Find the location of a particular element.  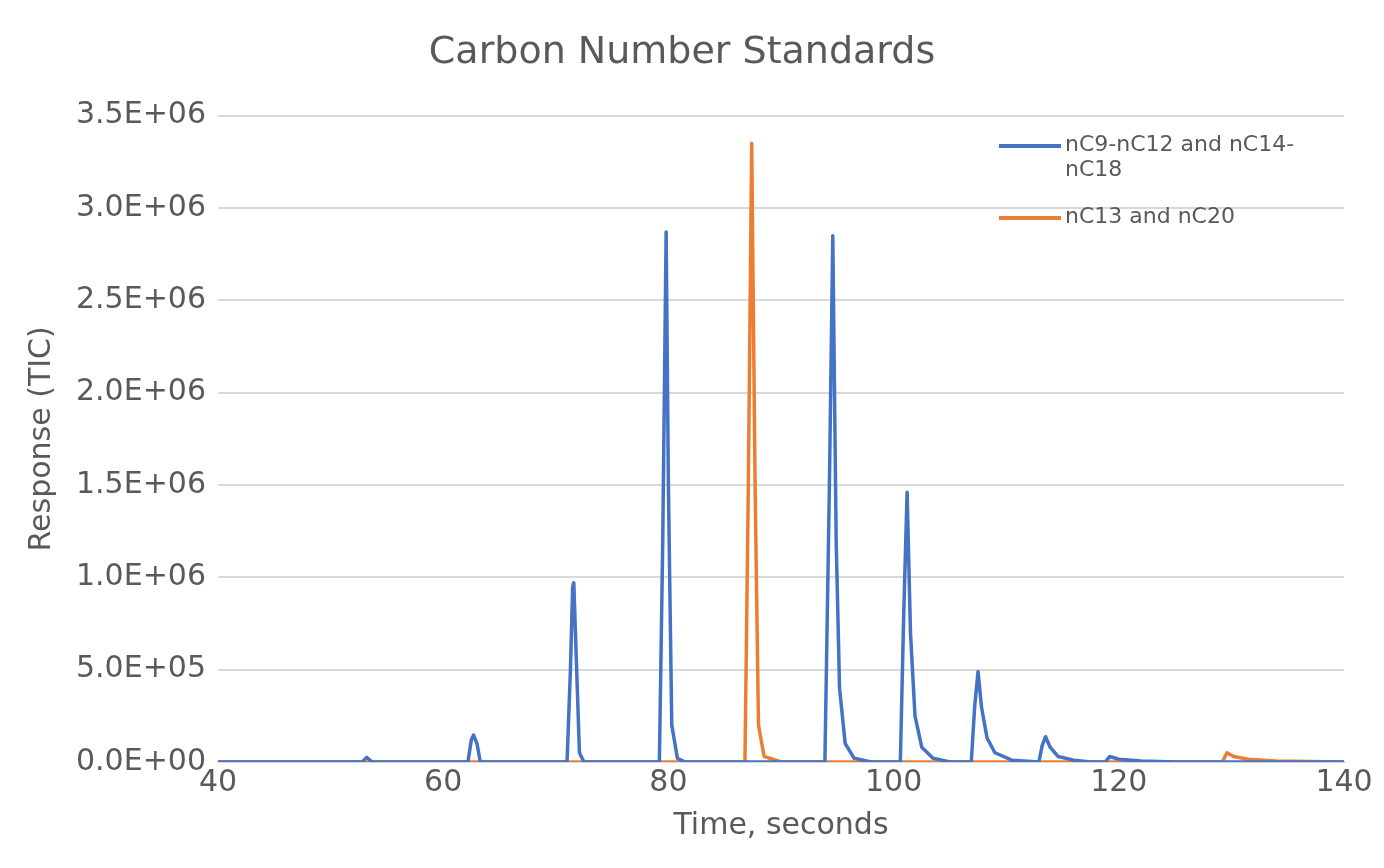

chart-title: Carbon Number Standards is located at coordinates (682, 49).